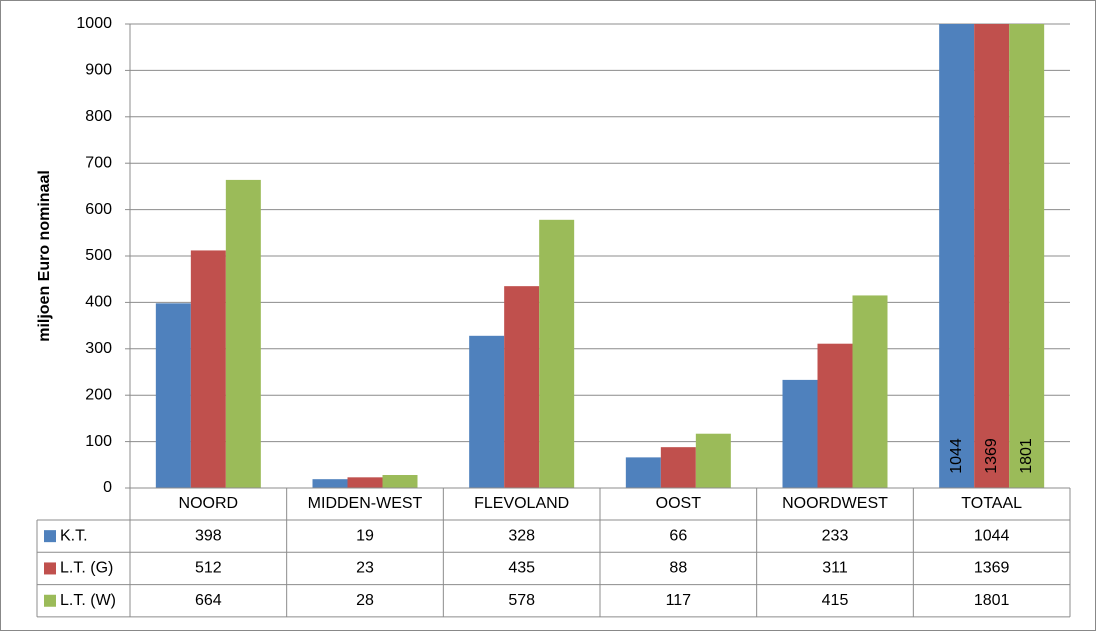  I want to click on x-tick-label: FLEVOLAND, so click(521, 503).